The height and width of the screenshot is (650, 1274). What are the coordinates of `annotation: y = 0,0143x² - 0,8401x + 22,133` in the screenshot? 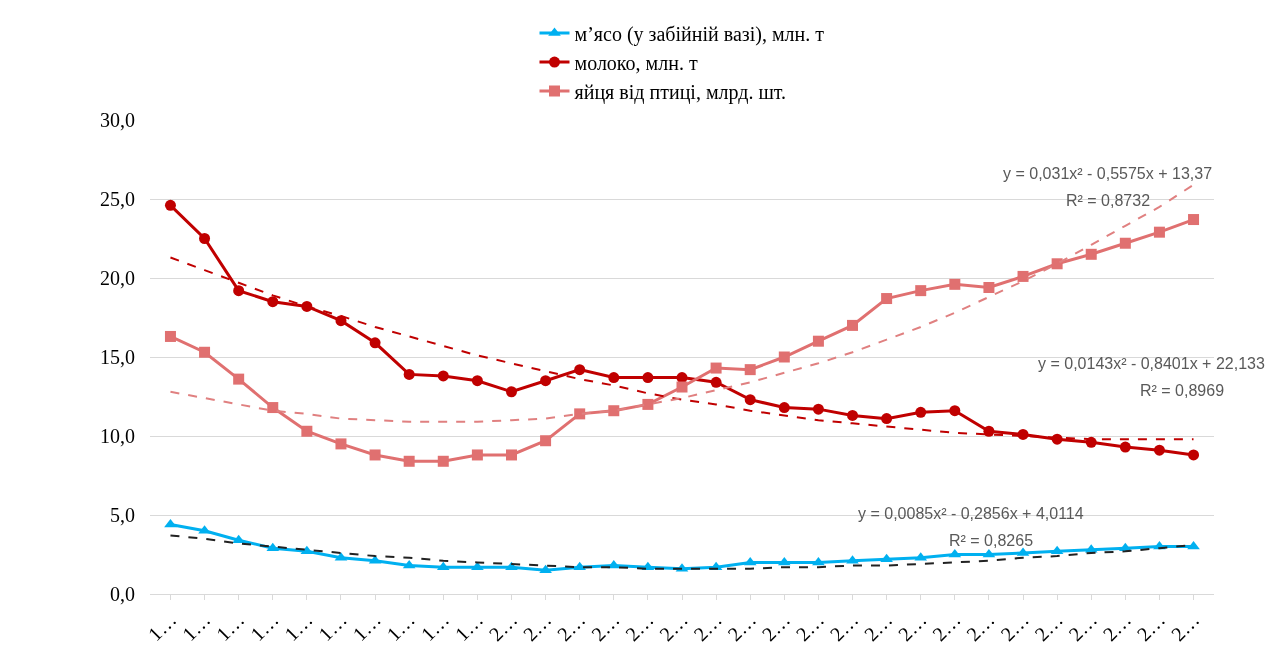 It's located at (1151, 363).